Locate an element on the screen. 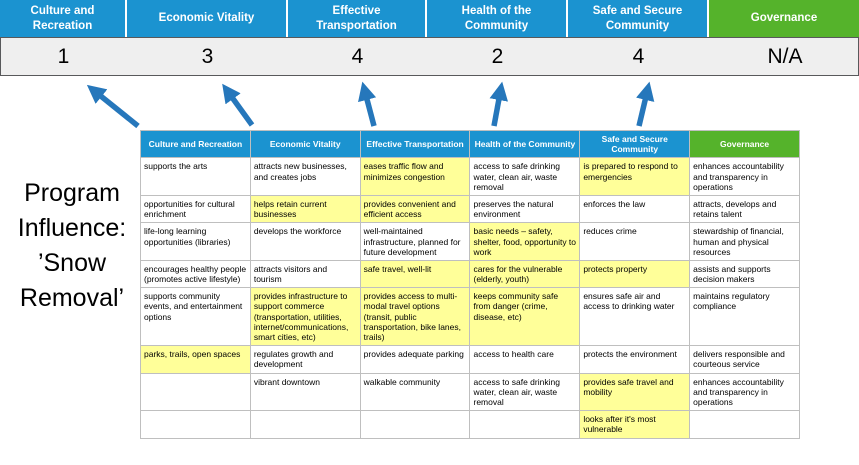 The height and width of the screenshot is (465, 859). table-cell: parks, trails, open spaces is located at coordinates (195, 359).